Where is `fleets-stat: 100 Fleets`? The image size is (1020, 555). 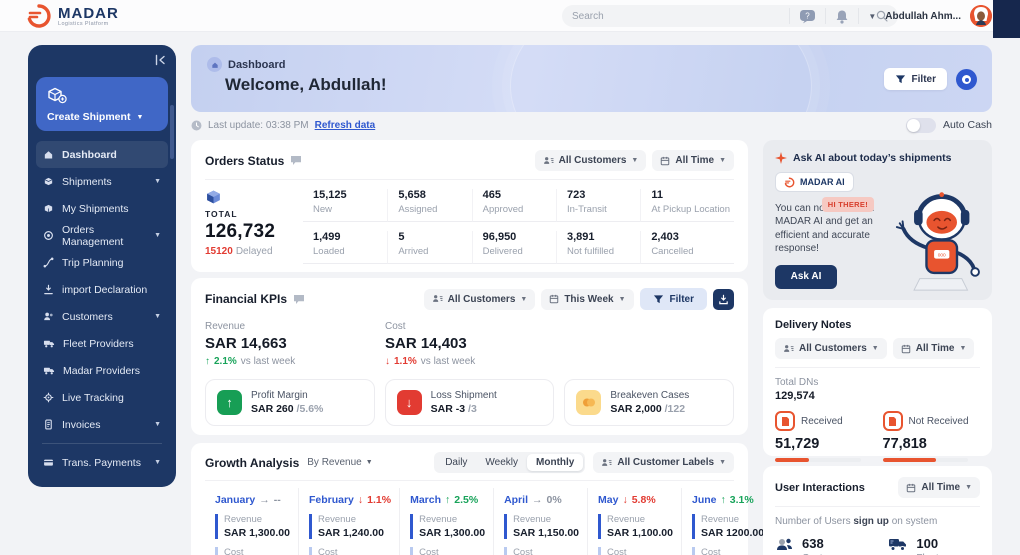 fleets-stat: 100 Fleets is located at coordinates (916, 545).